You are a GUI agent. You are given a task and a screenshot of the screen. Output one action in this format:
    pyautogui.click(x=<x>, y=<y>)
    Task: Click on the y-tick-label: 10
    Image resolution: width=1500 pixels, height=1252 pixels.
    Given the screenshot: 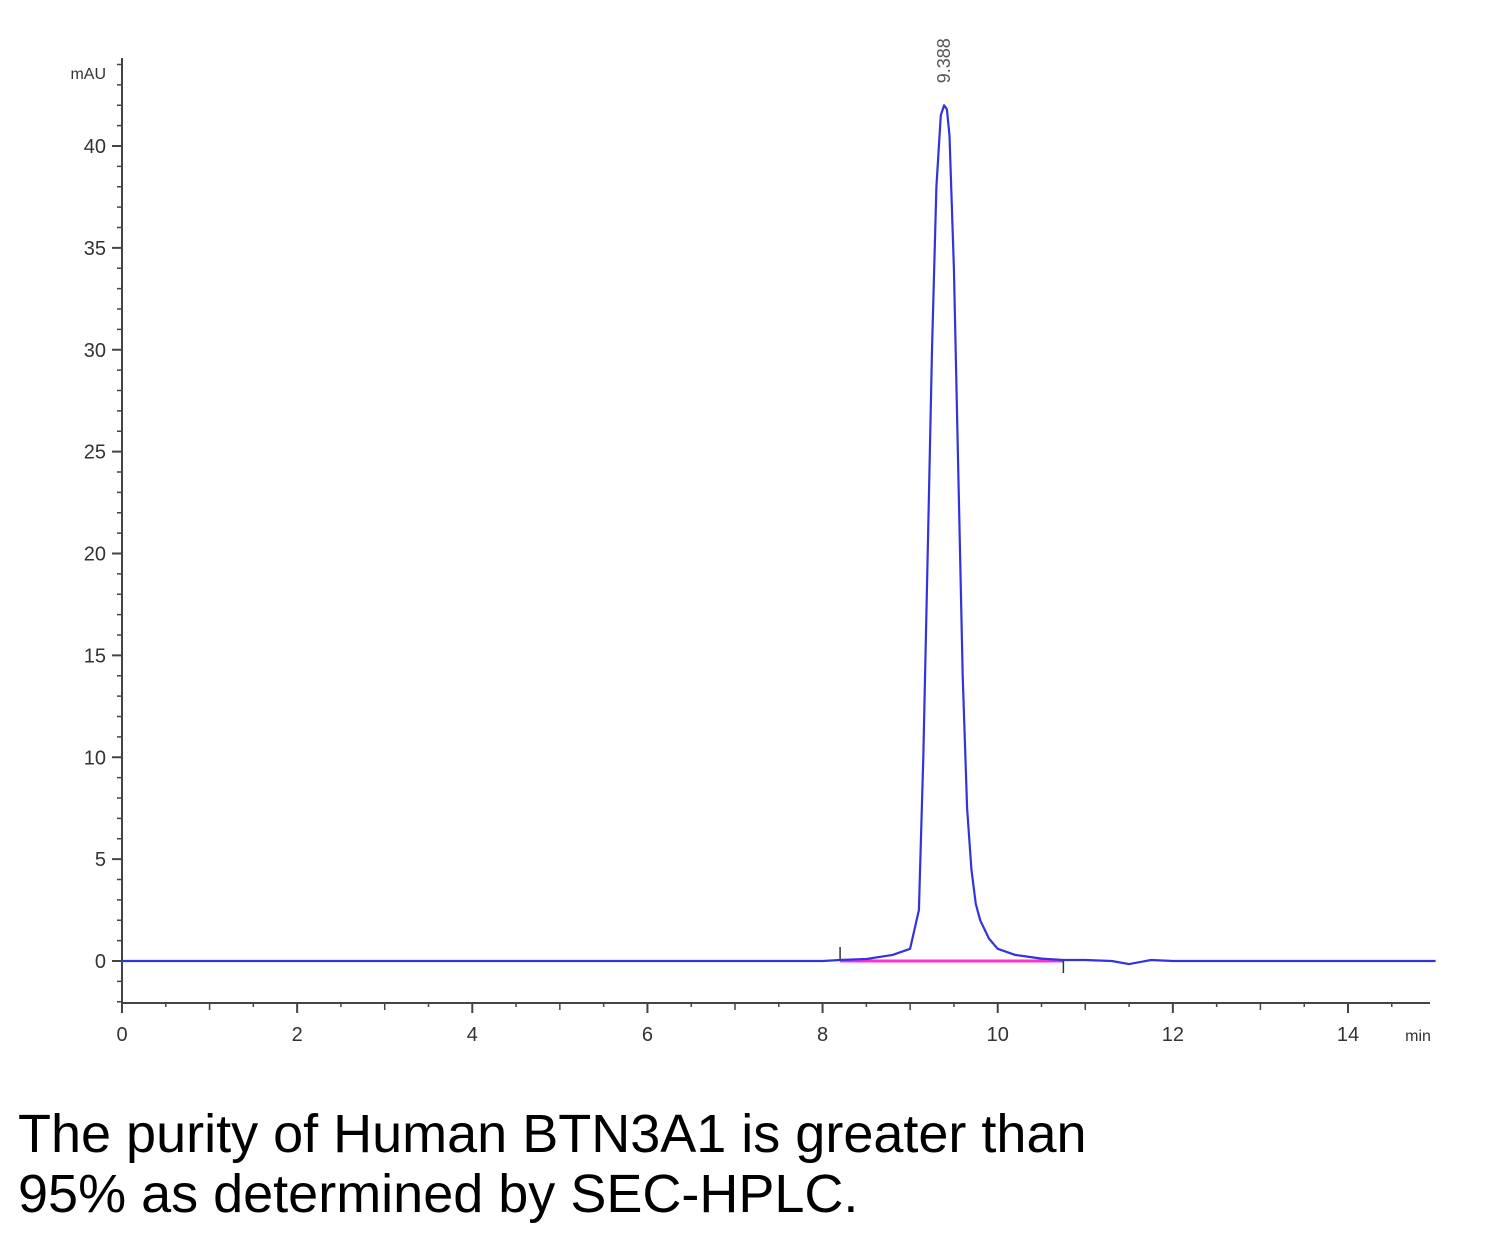 What is the action you would take?
    pyautogui.click(x=95, y=758)
    